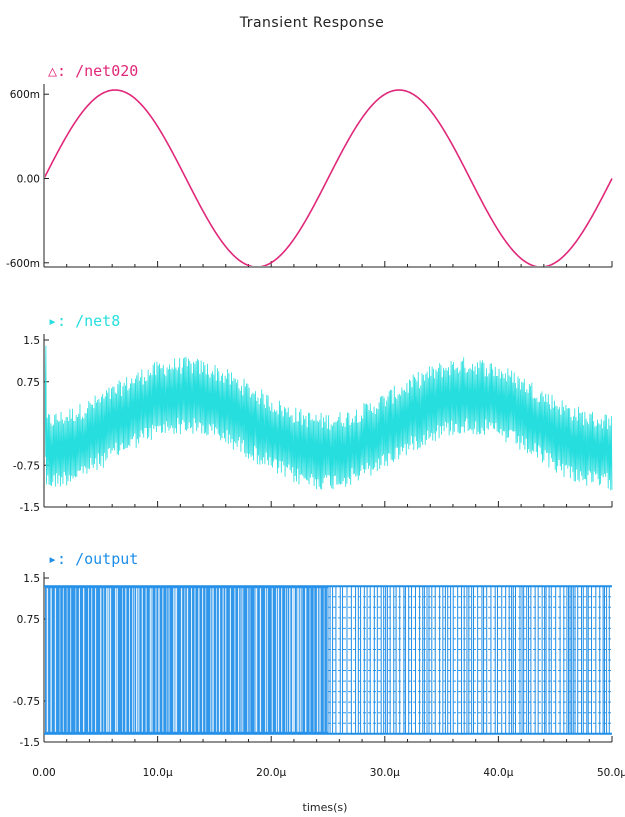 The image size is (625, 817). Describe the element at coordinates (498, 773) in the screenshot. I see `x-tick-label: 40.0µ` at that location.